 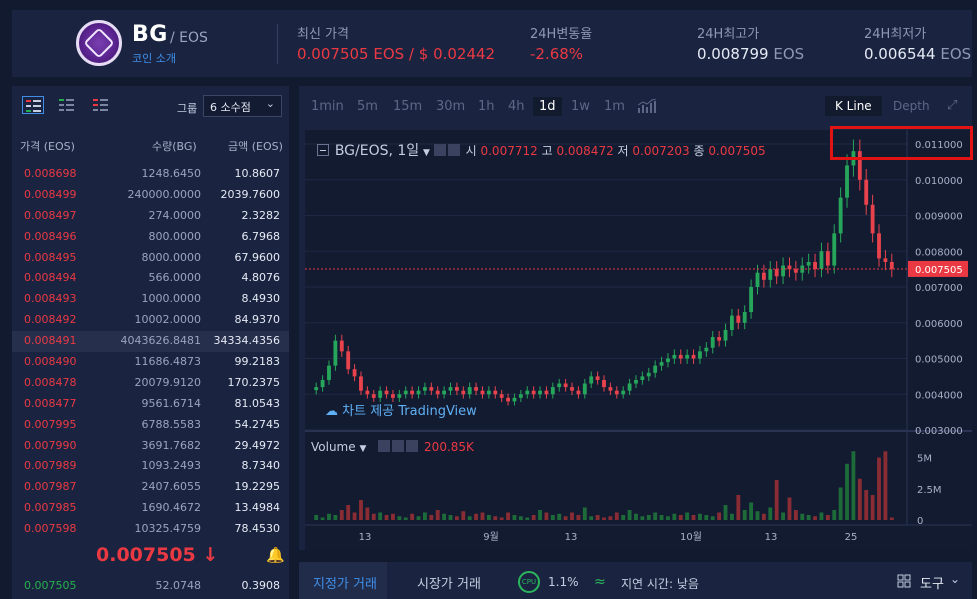 What do you see at coordinates (327, 106) in the screenshot?
I see `tf-1min: 1min` at bounding box center [327, 106].